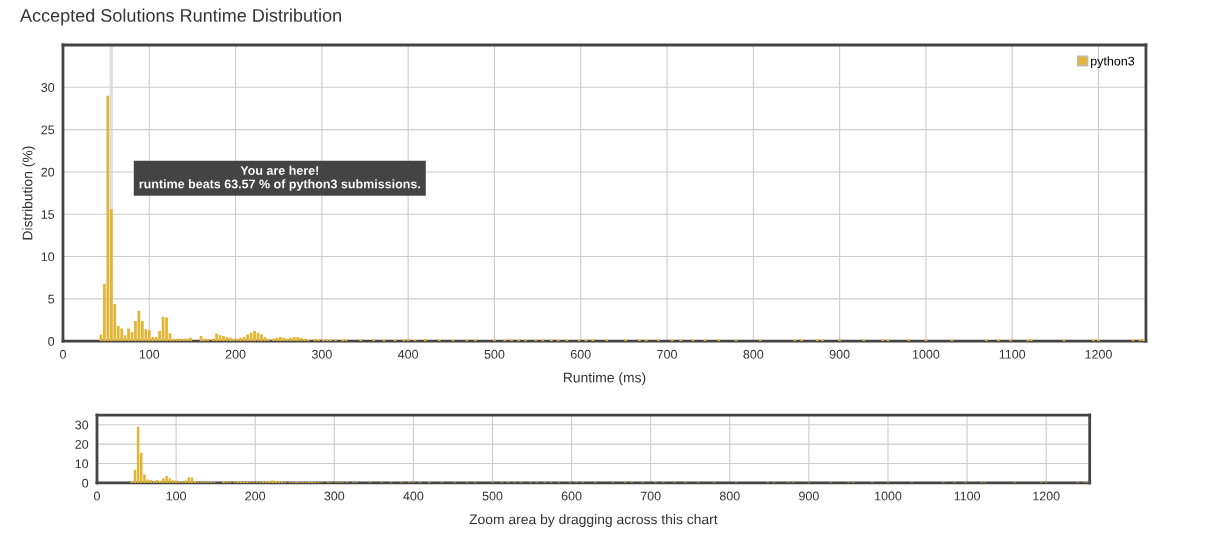  What do you see at coordinates (279, 185) in the screenshot?
I see `annotation: runtime beats 63.57 % of python3 submissions.` at bounding box center [279, 185].